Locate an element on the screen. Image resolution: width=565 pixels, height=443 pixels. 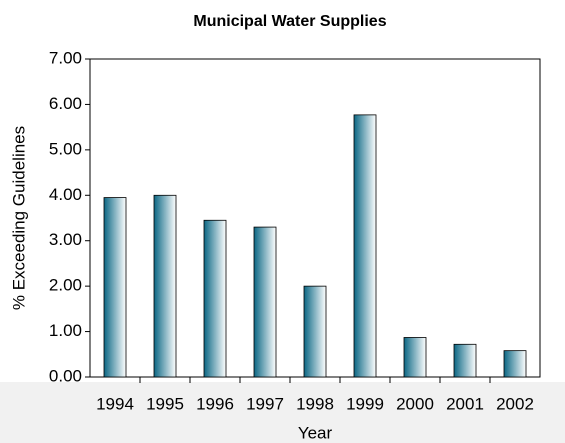
y-tick-label: 5.00 is located at coordinates (65, 148).